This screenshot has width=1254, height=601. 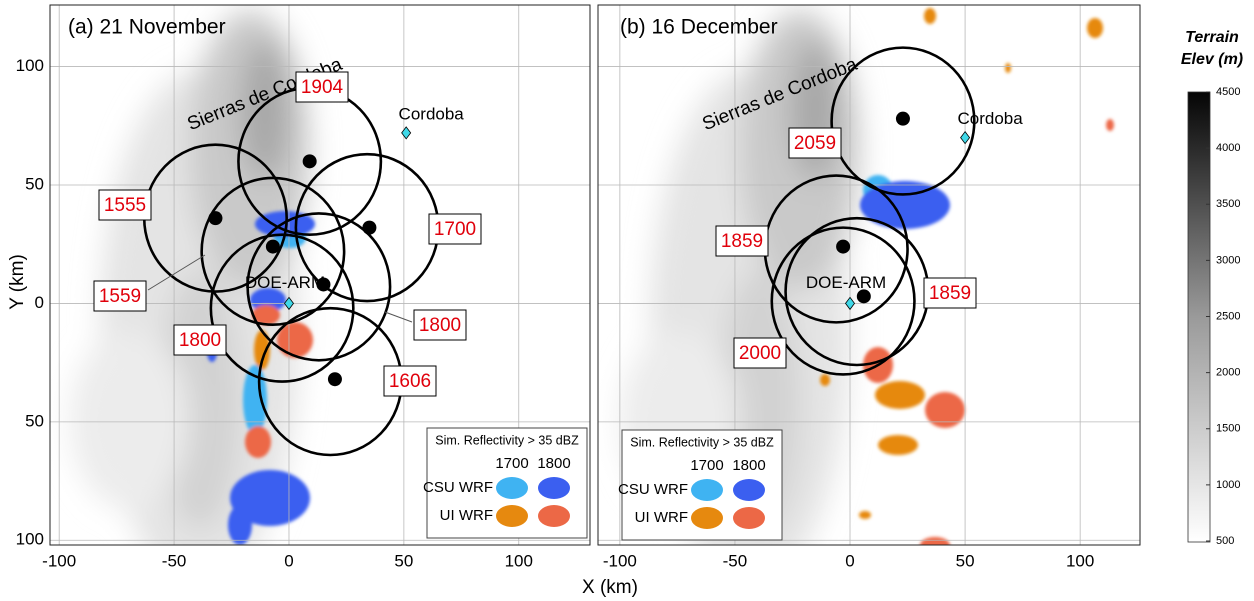 What do you see at coordinates (147, 27) in the screenshot?
I see `panel-title: (a) 21 November` at bounding box center [147, 27].